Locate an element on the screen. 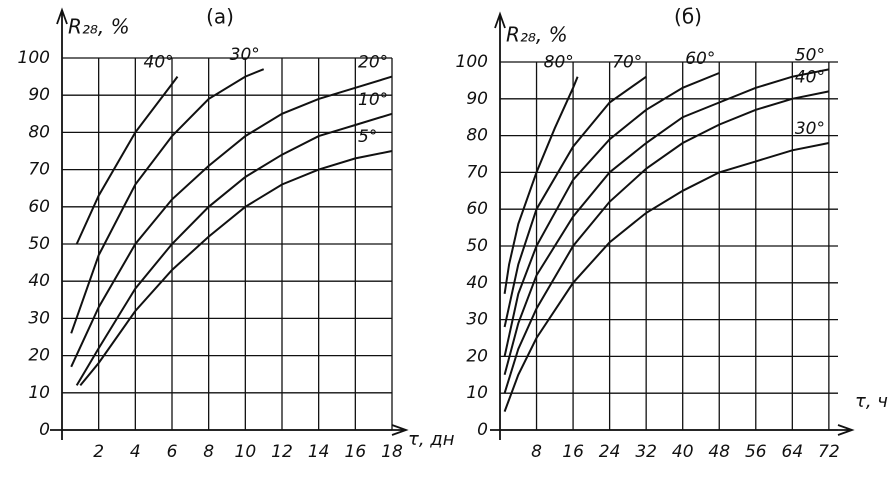 This screenshot has width=893, height=503. curve-label: 10° is located at coordinates (373, 100).